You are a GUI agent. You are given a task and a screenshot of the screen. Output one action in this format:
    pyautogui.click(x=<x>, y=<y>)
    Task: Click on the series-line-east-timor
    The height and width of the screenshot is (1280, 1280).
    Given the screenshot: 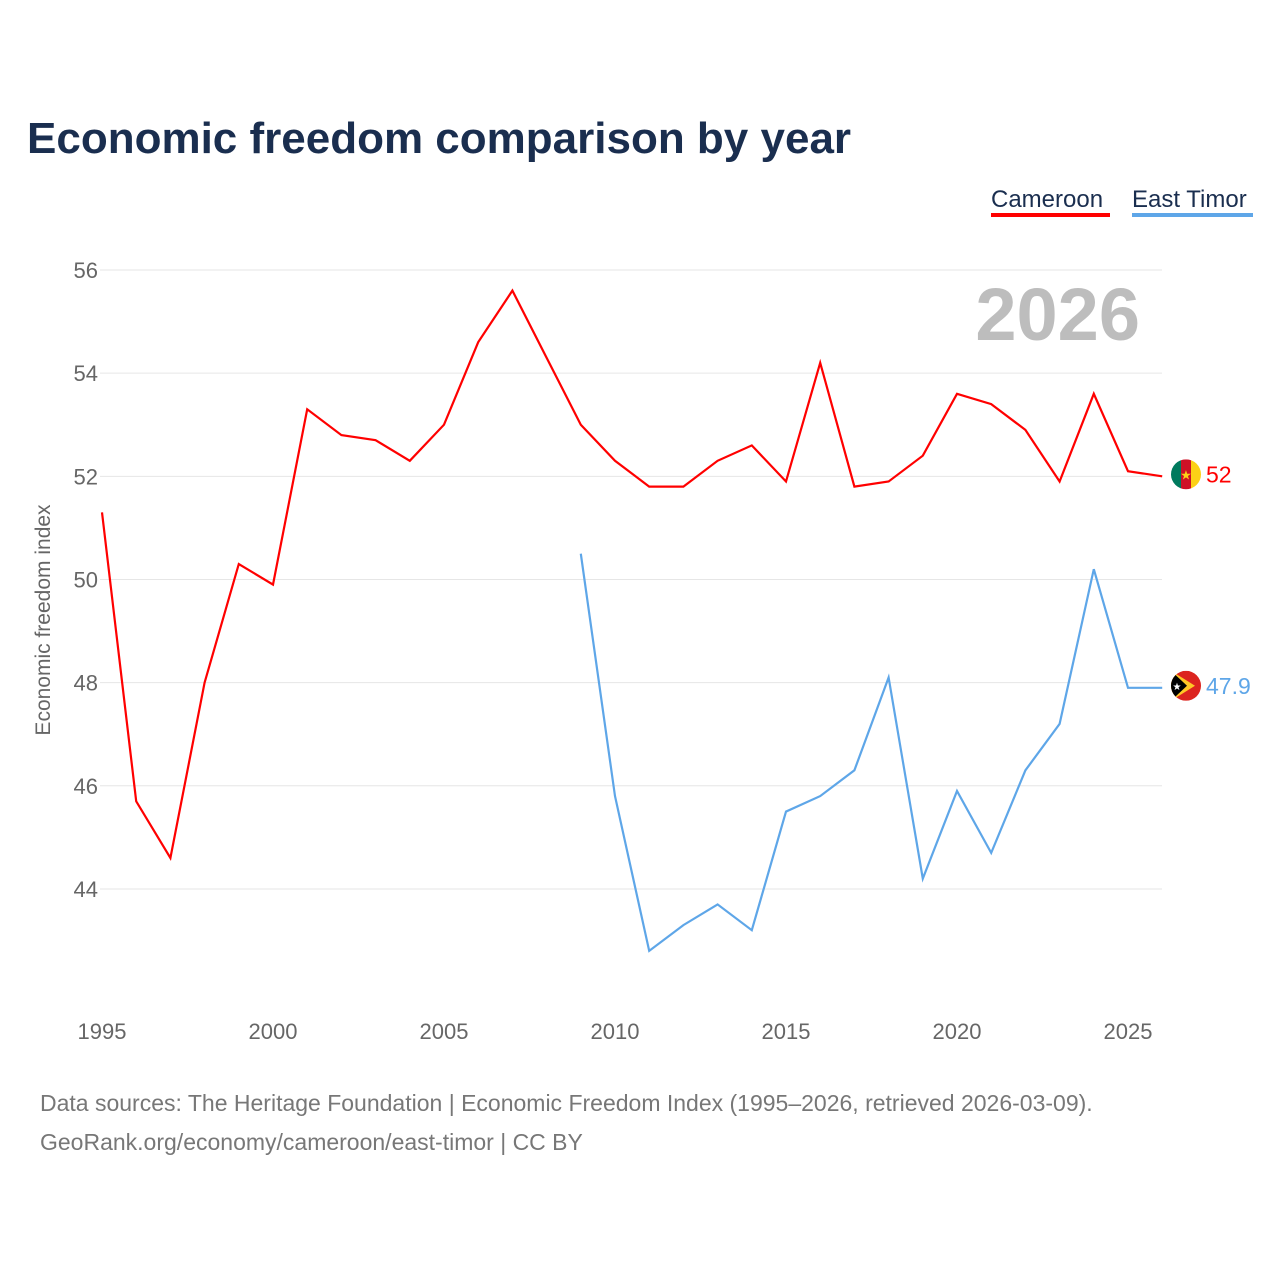 What is the action you would take?
    pyautogui.click(x=871, y=753)
    